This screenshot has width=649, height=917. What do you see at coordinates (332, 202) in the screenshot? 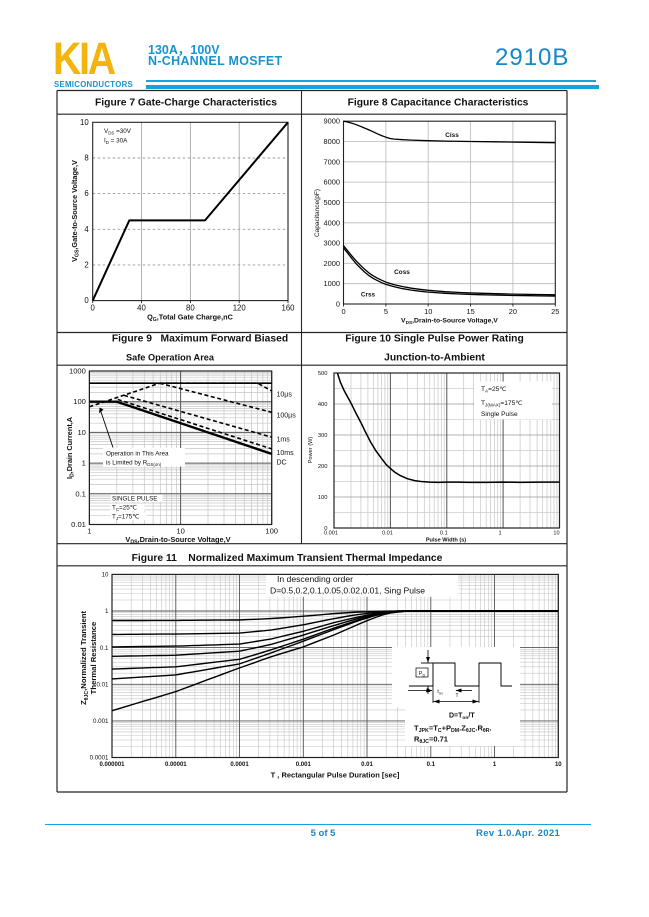
I see `svg-text: 5000` at bounding box center [332, 202].